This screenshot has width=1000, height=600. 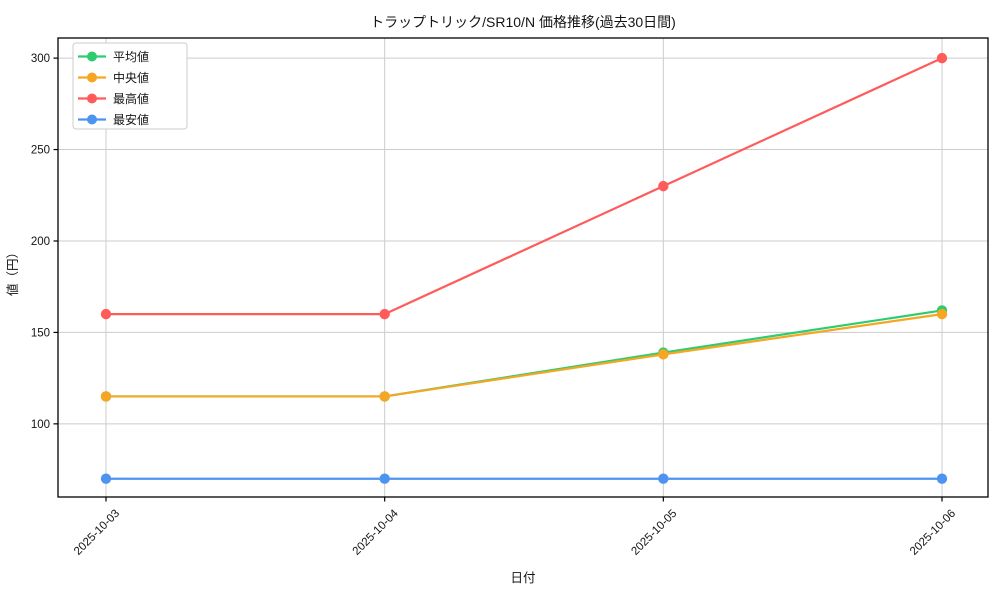 What do you see at coordinates (40, 151) in the screenshot?
I see `y-tick-label: 250` at bounding box center [40, 151].